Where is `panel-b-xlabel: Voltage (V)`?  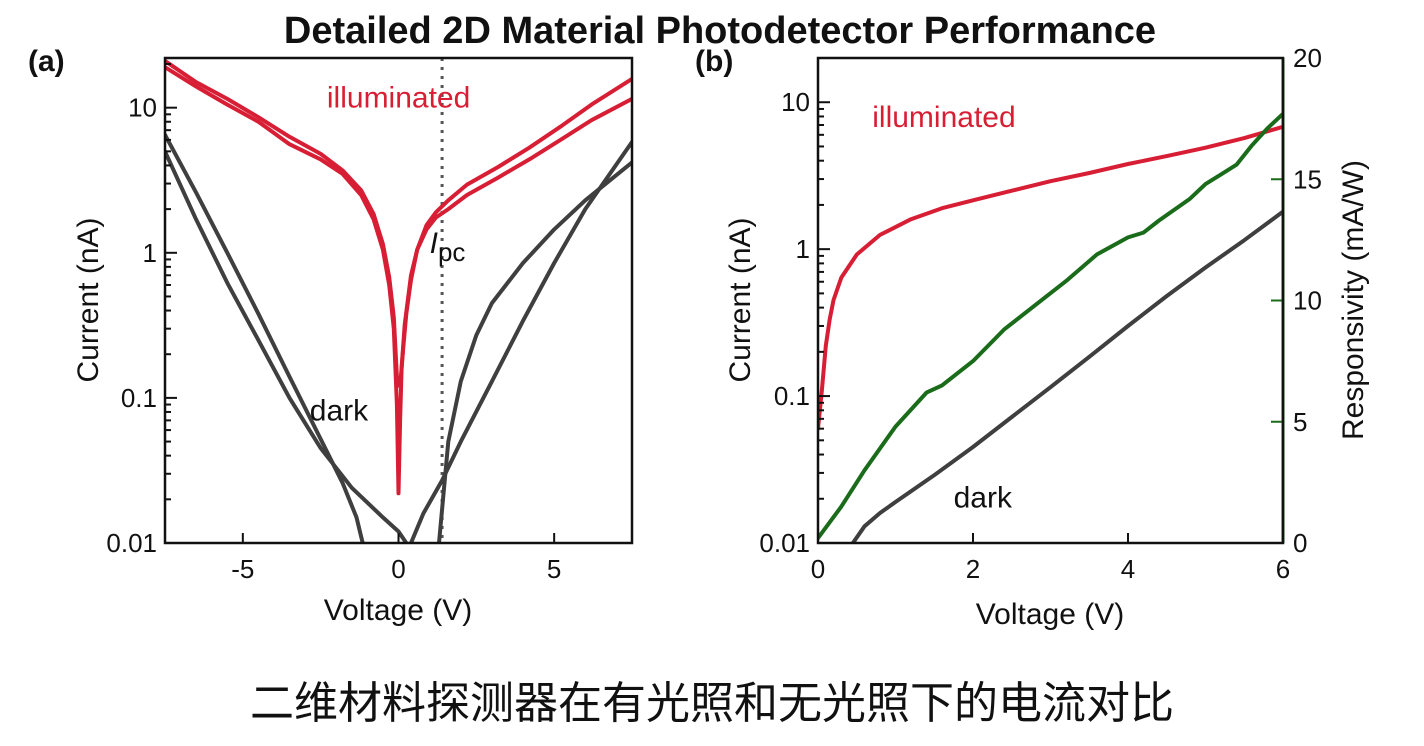
panel-b-xlabel: Voltage (V) is located at coordinates (1050, 614).